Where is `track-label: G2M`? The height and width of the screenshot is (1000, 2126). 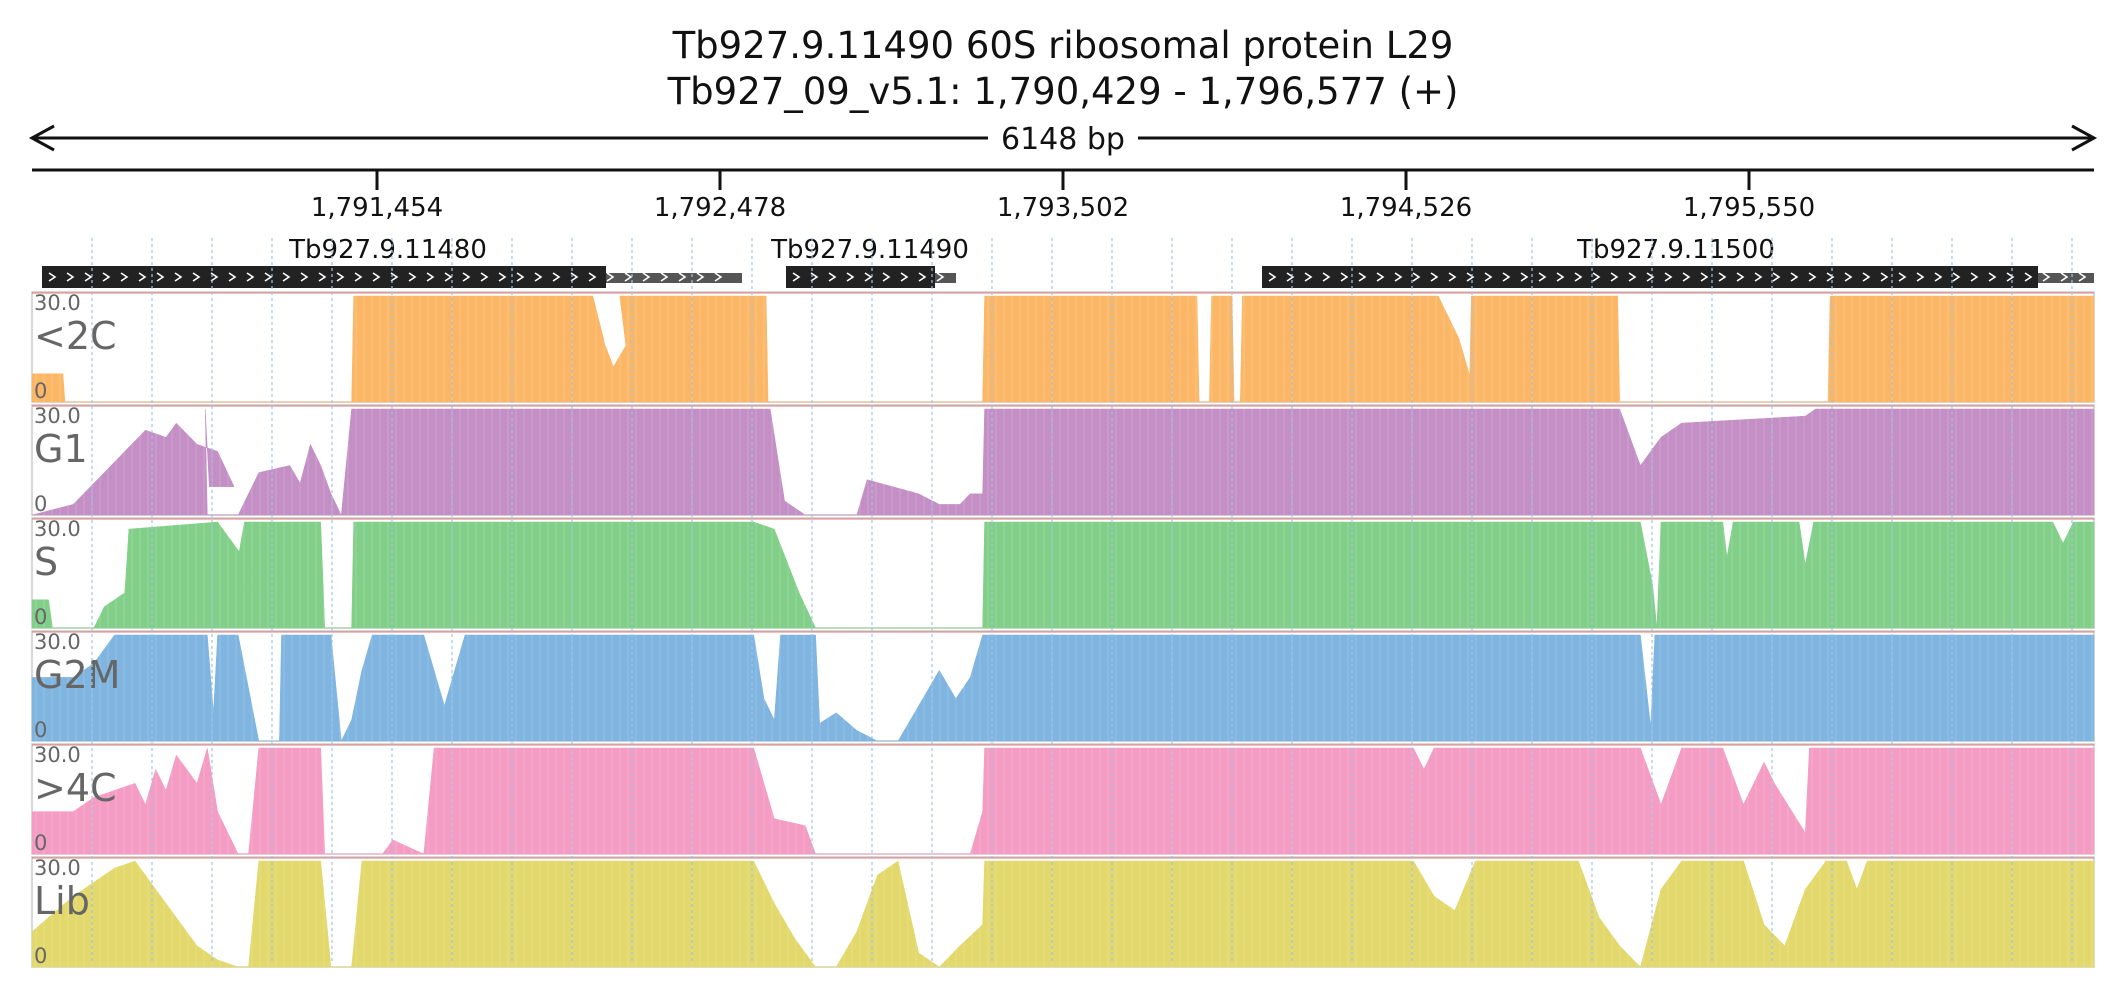 track-label: G2M is located at coordinates (77, 675).